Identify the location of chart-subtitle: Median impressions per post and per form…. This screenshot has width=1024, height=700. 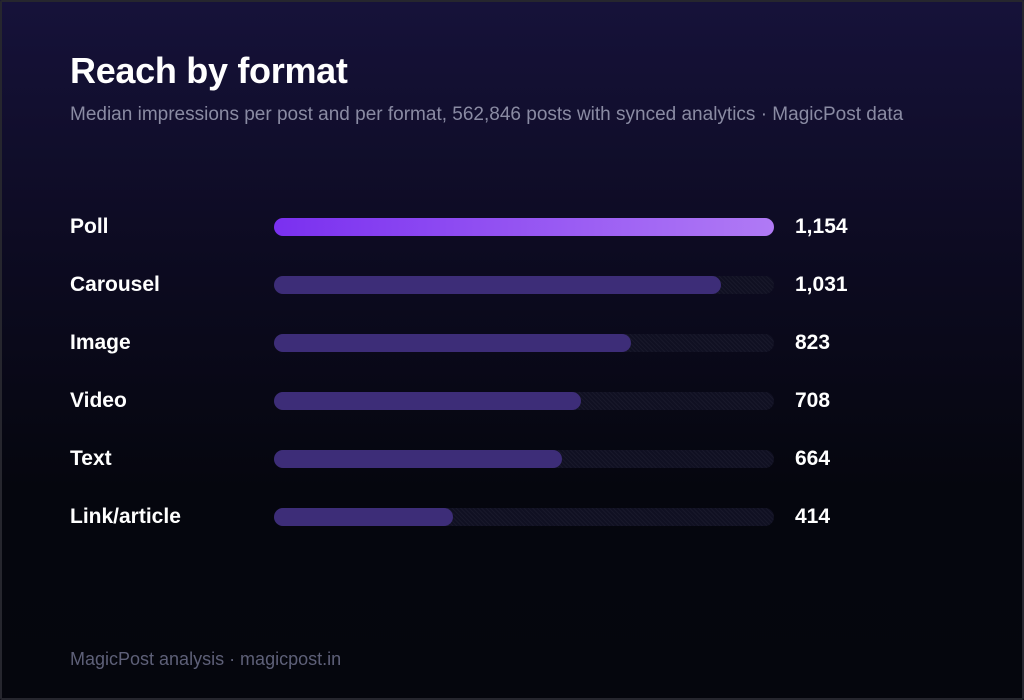
(487, 114).